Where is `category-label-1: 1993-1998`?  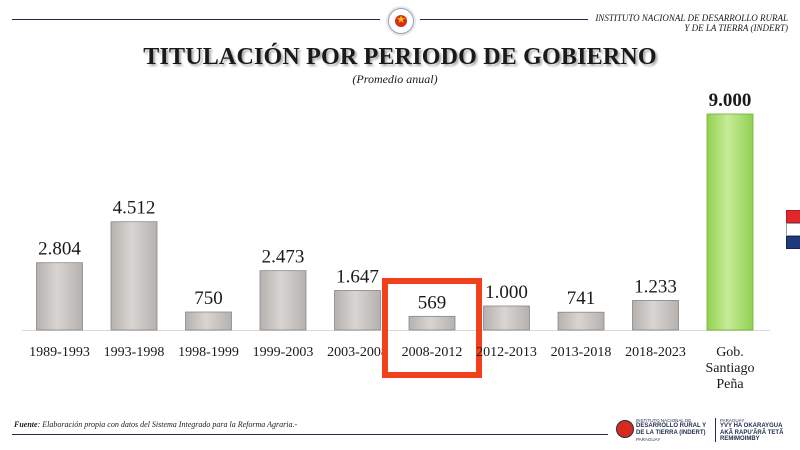
category-label-1: 1993-1998 is located at coordinates (134, 352).